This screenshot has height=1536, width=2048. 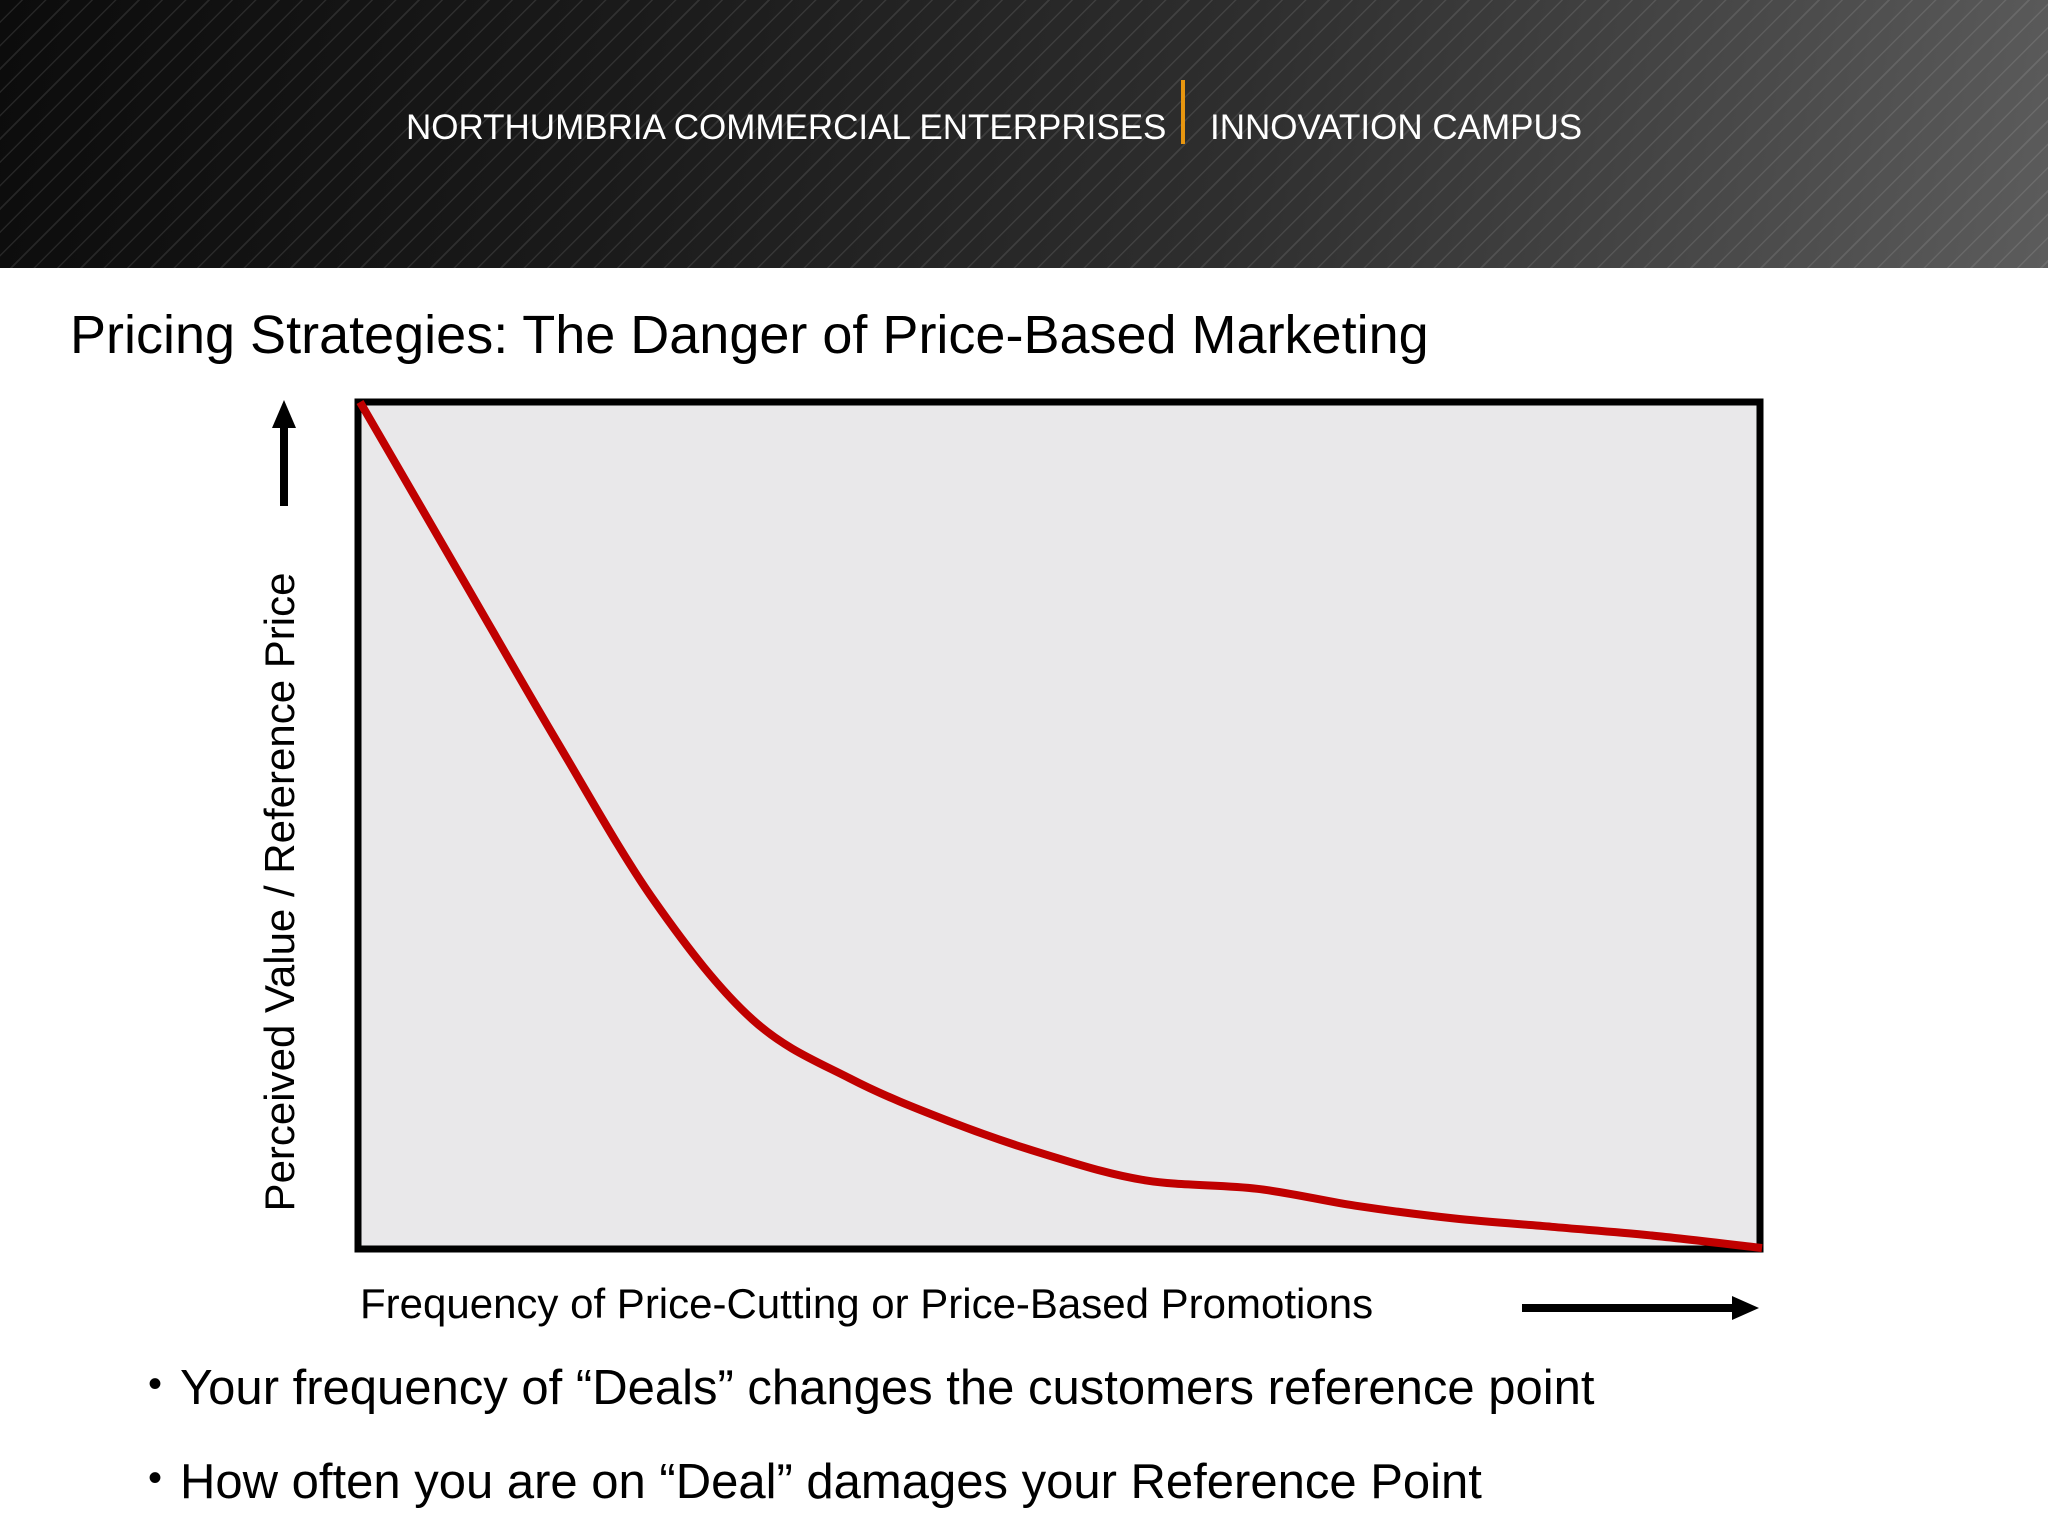 What do you see at coordinates (284, 453) in the screenshot?
I see `arrow-up-icon` at bounding box center [284, 453].